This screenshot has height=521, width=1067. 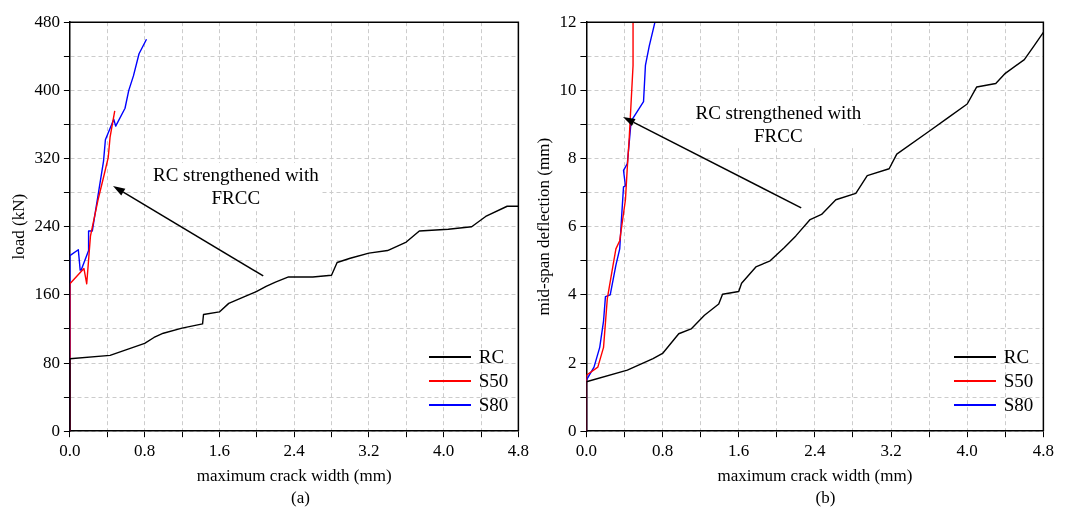 I want to click on y-tick-label: 12, so click(x=568, y=21).